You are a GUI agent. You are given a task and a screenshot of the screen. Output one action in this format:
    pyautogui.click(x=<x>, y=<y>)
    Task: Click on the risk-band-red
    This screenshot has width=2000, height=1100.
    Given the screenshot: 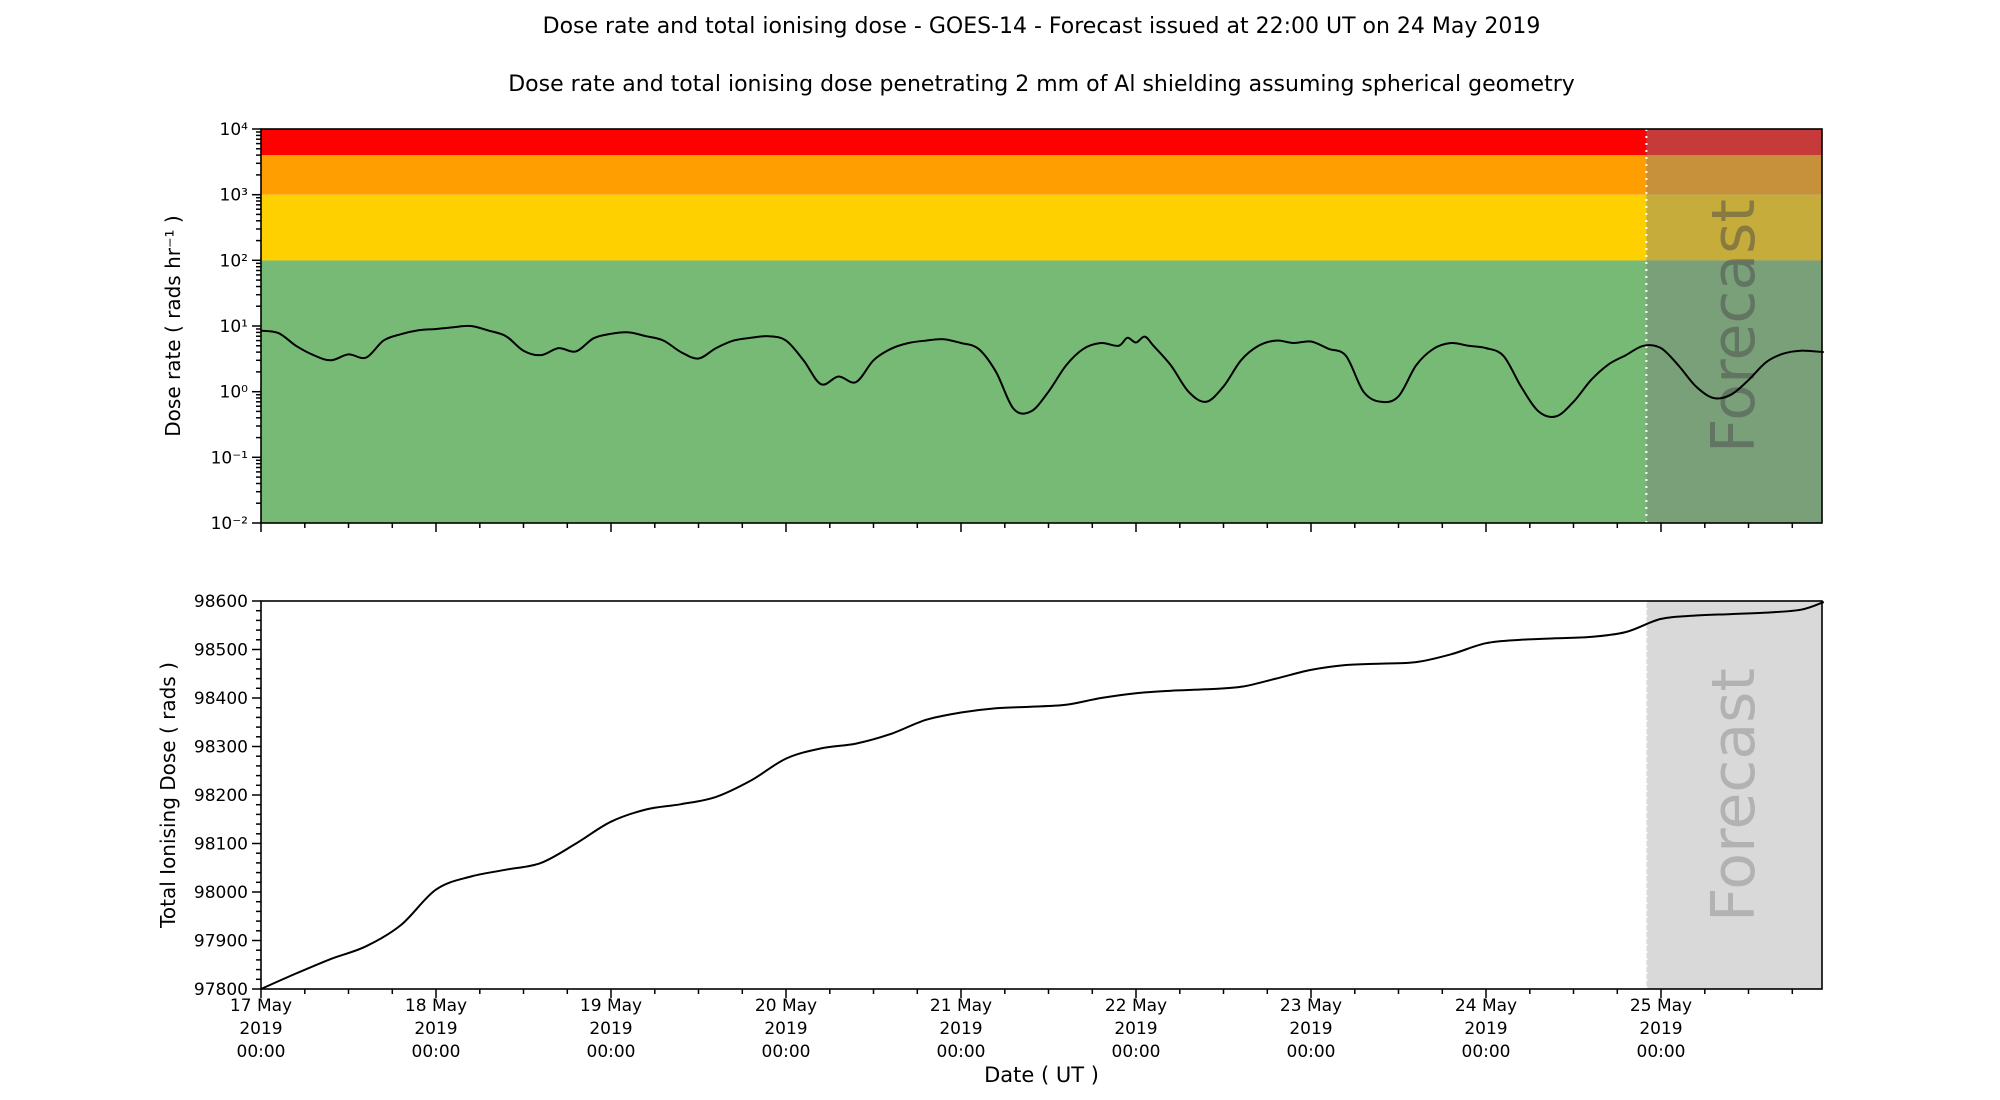 What is the action you would take?
    pyautogui.click(x=1041, y=142)
    